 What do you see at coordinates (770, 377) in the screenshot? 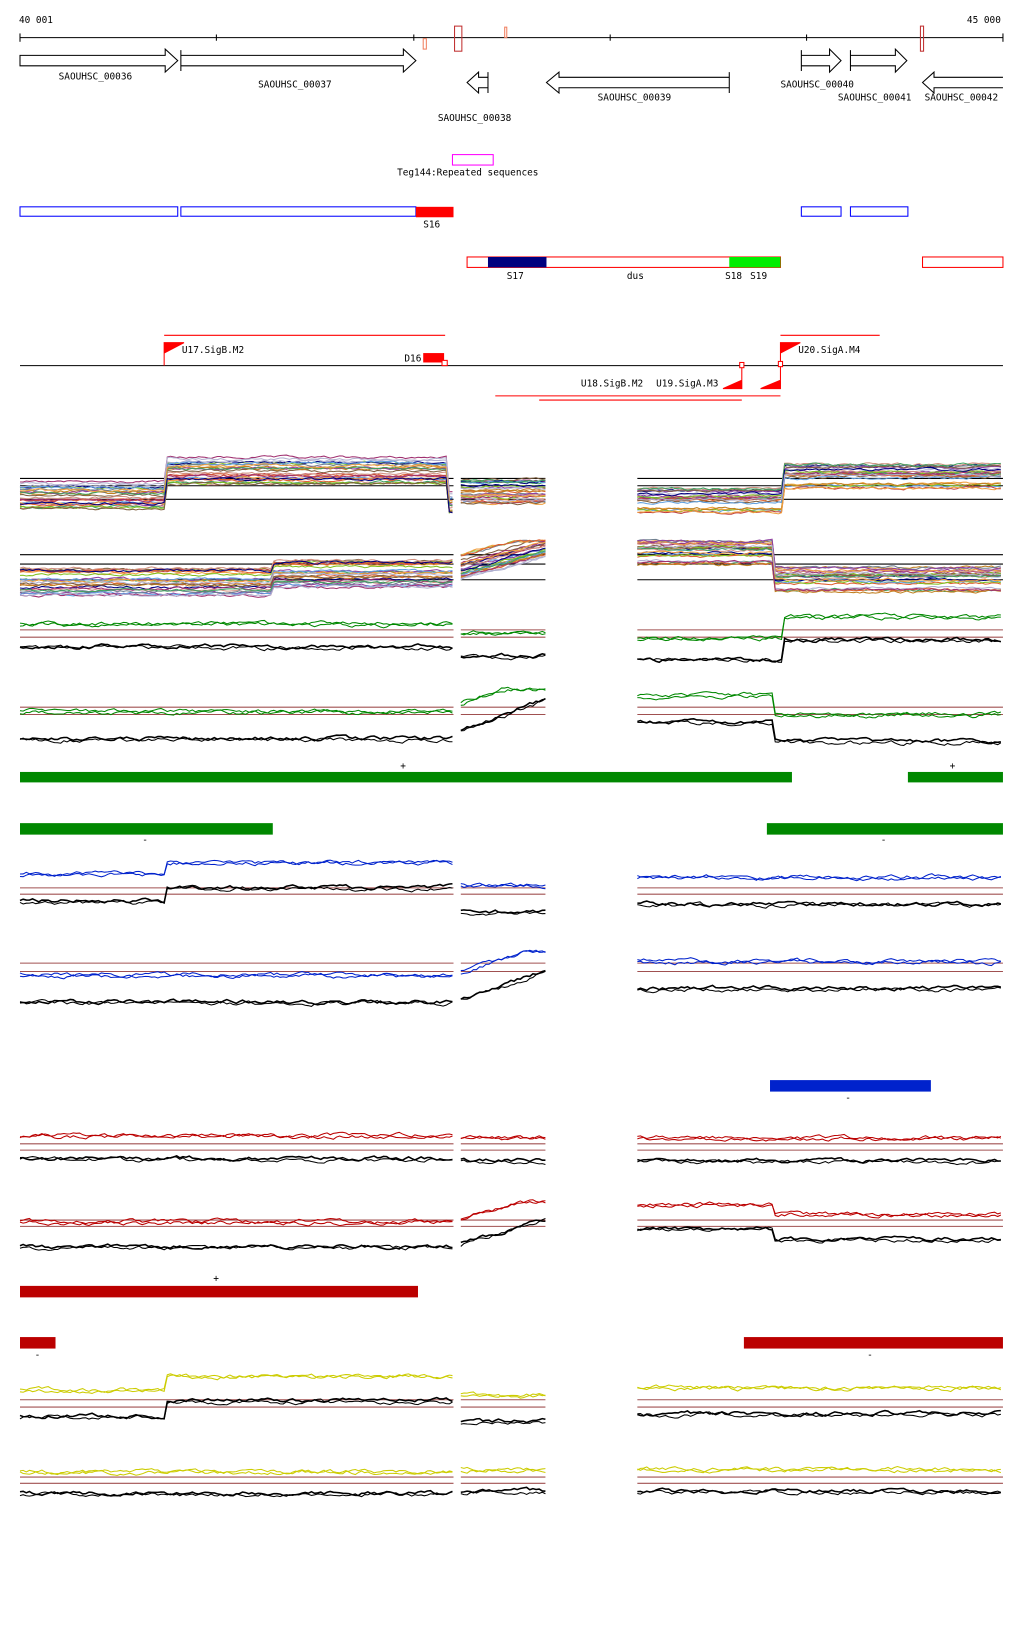
I see `promoter-flag-u18` at bounding box center [770, 377].